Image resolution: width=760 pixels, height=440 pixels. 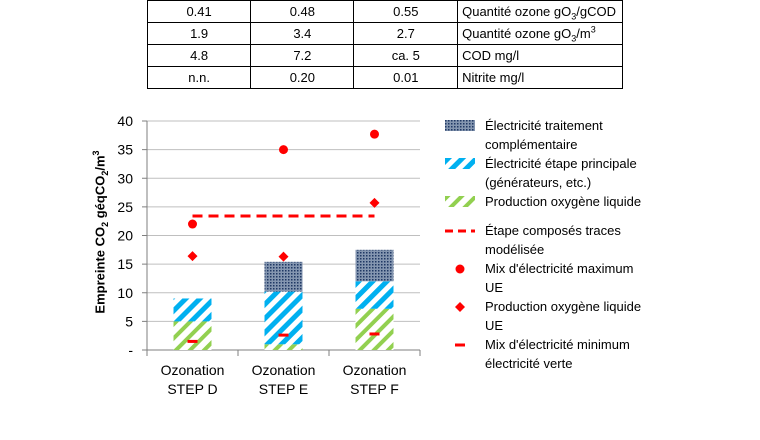 What do you see at coordinates (302, 55) in the screenshot?
I see `table-cell-e: 7.2` at bounding box center [302, 55].